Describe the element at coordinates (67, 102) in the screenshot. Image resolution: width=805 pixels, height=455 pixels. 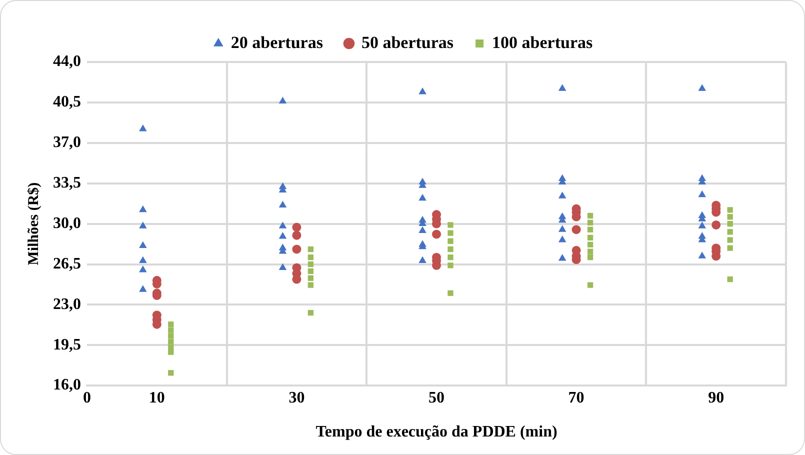
I see `y-tick-label: 40,5` at that location.